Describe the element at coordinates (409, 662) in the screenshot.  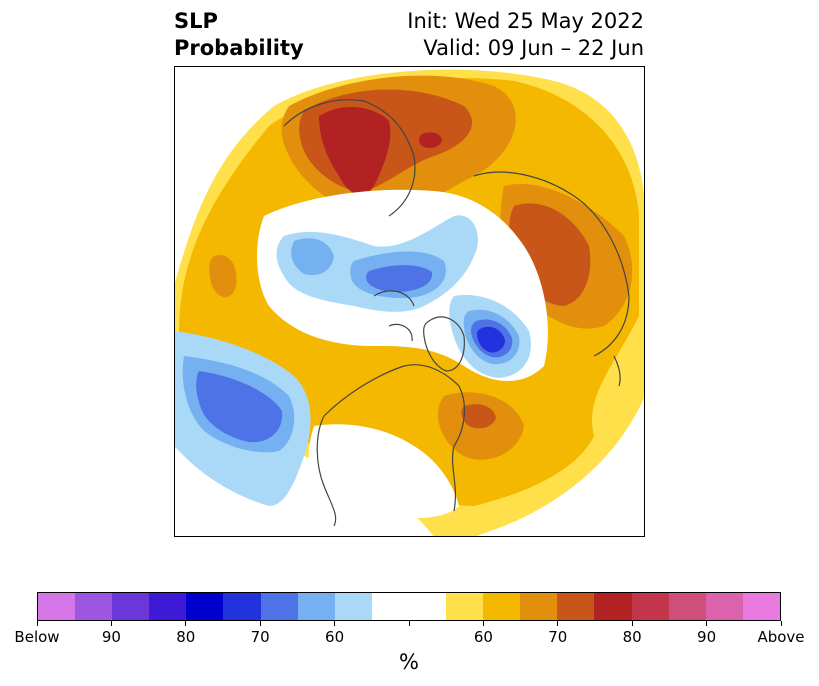
I see `colorbar-unit: %` at that location.